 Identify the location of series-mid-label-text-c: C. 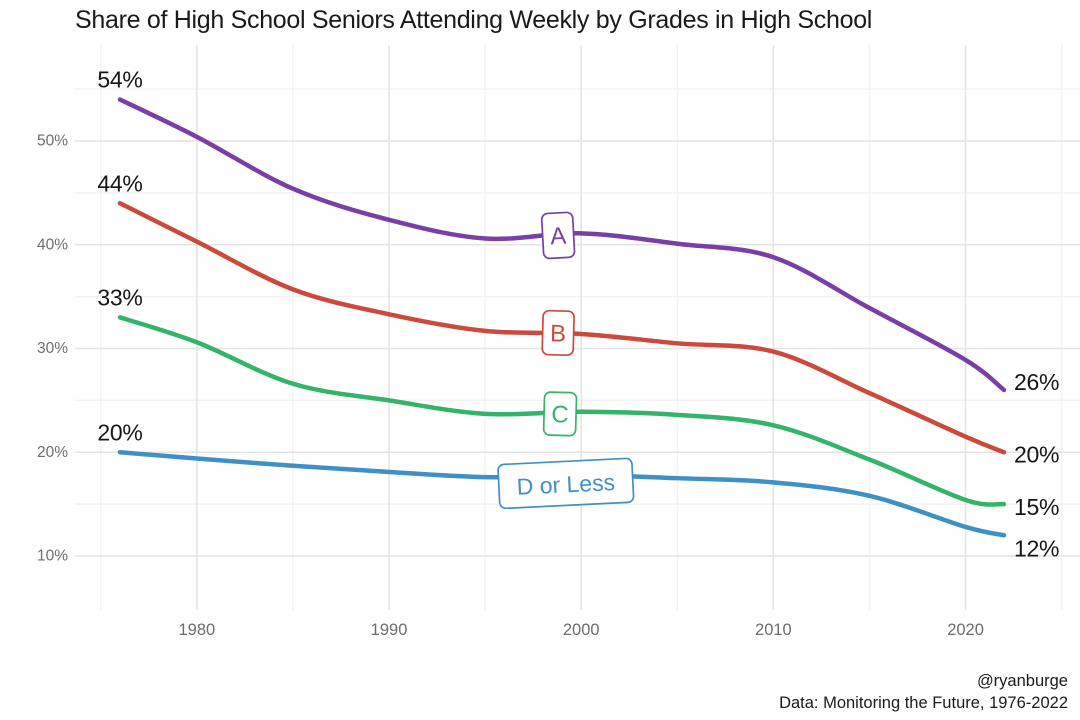
(560, 414).